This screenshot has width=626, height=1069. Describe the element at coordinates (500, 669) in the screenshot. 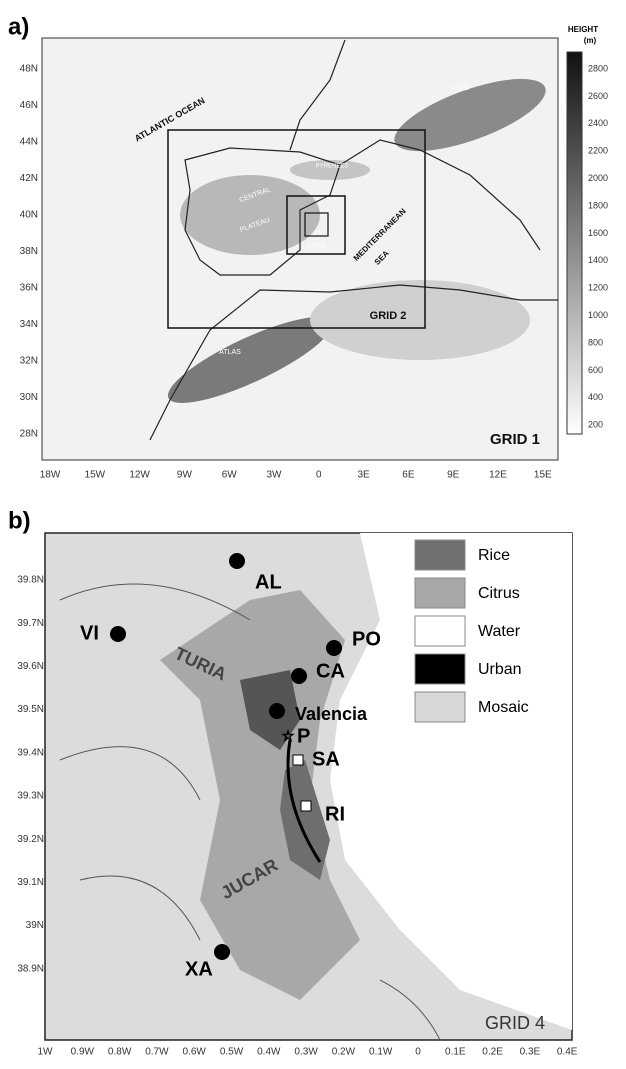

I see `legend-label: Urban` at that location.